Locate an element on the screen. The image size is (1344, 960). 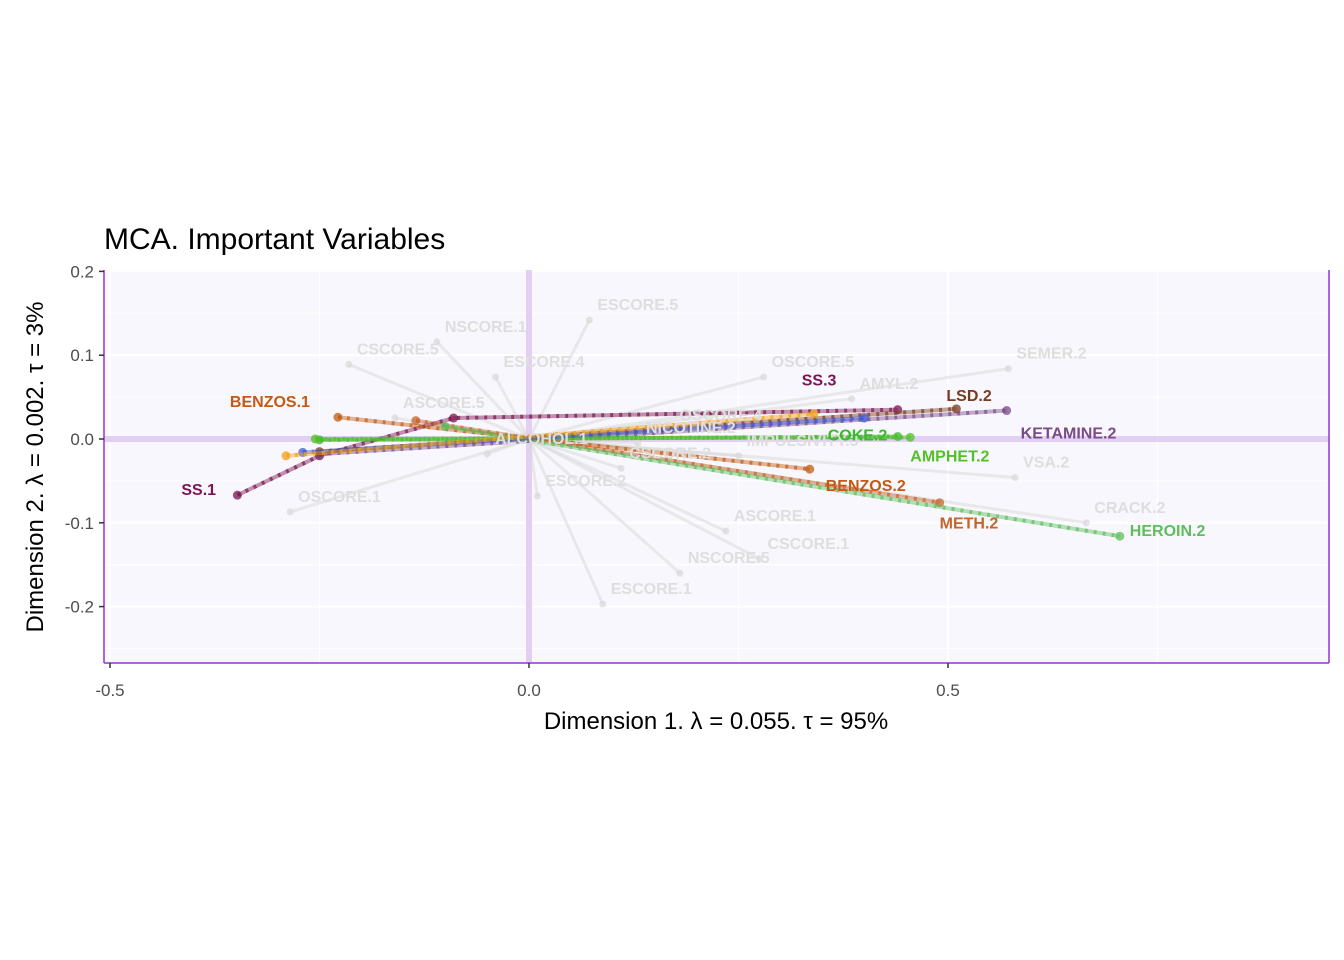
series-point-label: HEROIN.2 is located at coordinates (1168, 531).